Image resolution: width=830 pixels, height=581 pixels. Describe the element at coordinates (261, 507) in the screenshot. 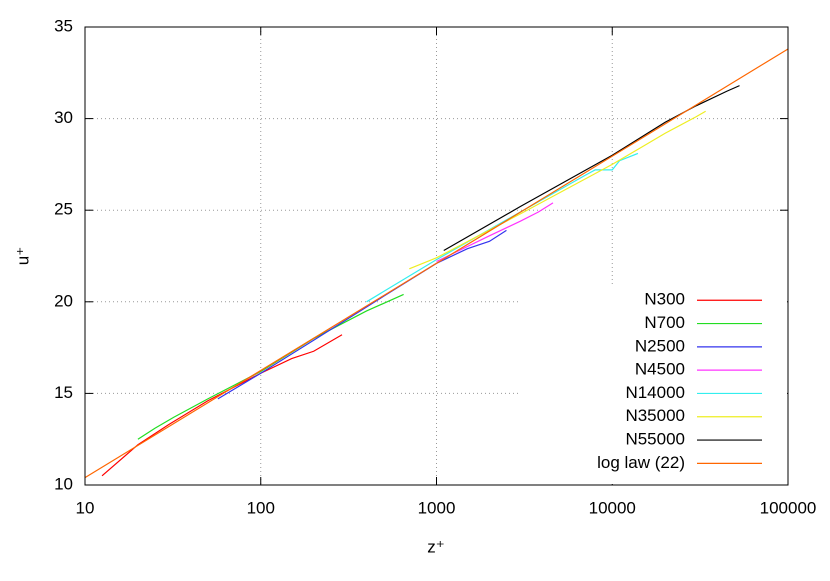

I see `x-tick-label: 100` at that location.